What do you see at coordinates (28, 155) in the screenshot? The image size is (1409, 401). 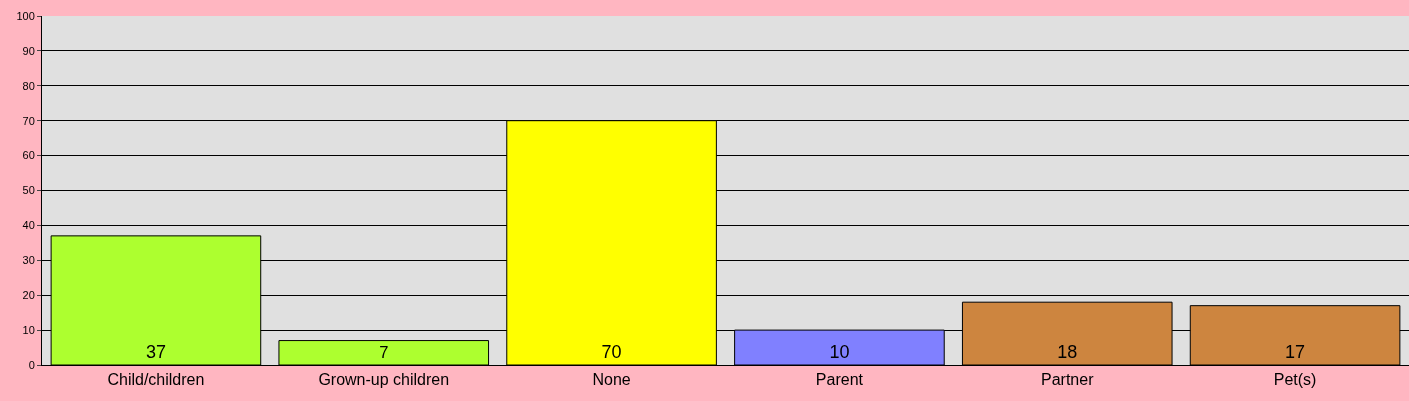 I see `y-tick-label: 60` at bounding box center [28, 155].